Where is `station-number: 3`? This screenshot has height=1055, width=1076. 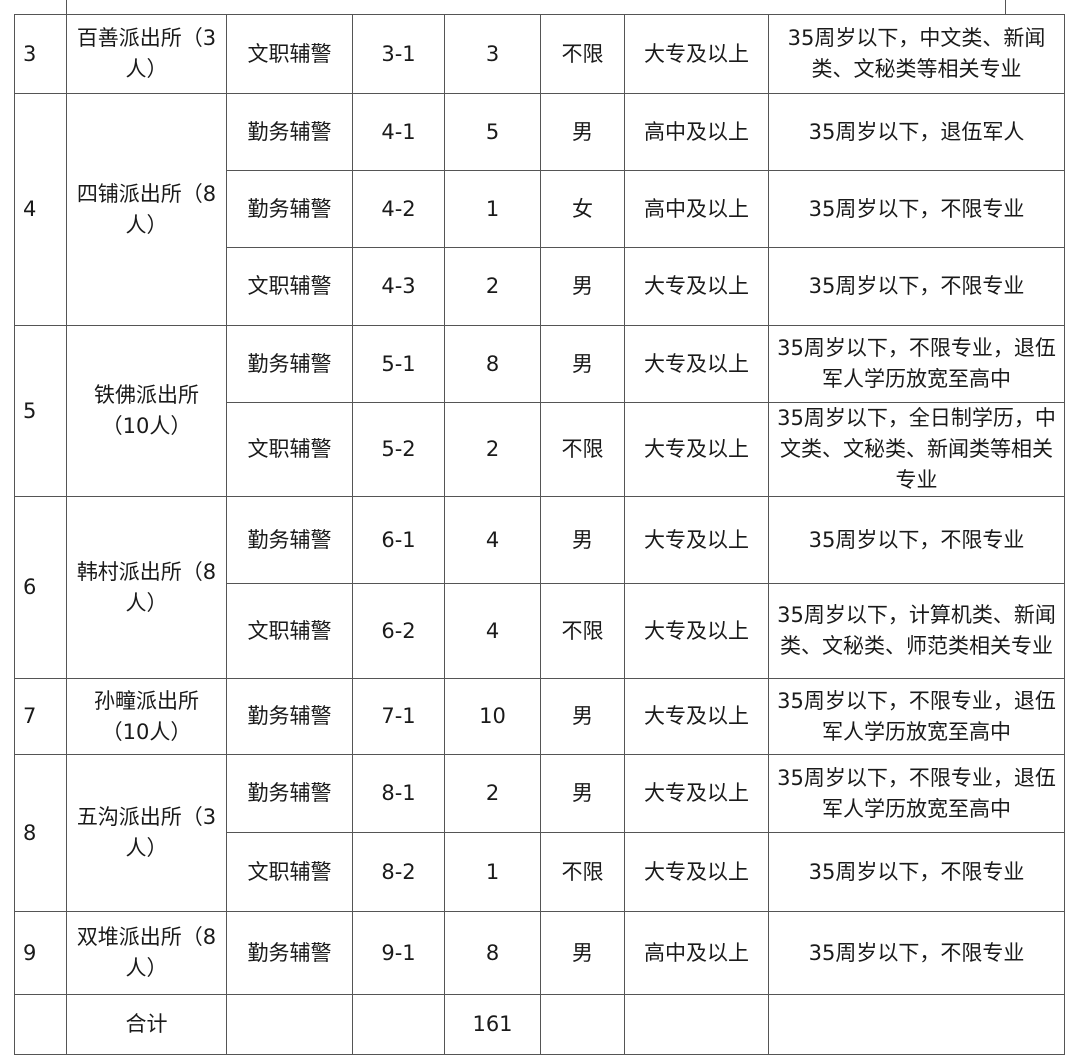
station-number: 3 is located at coordinates (40, 54).